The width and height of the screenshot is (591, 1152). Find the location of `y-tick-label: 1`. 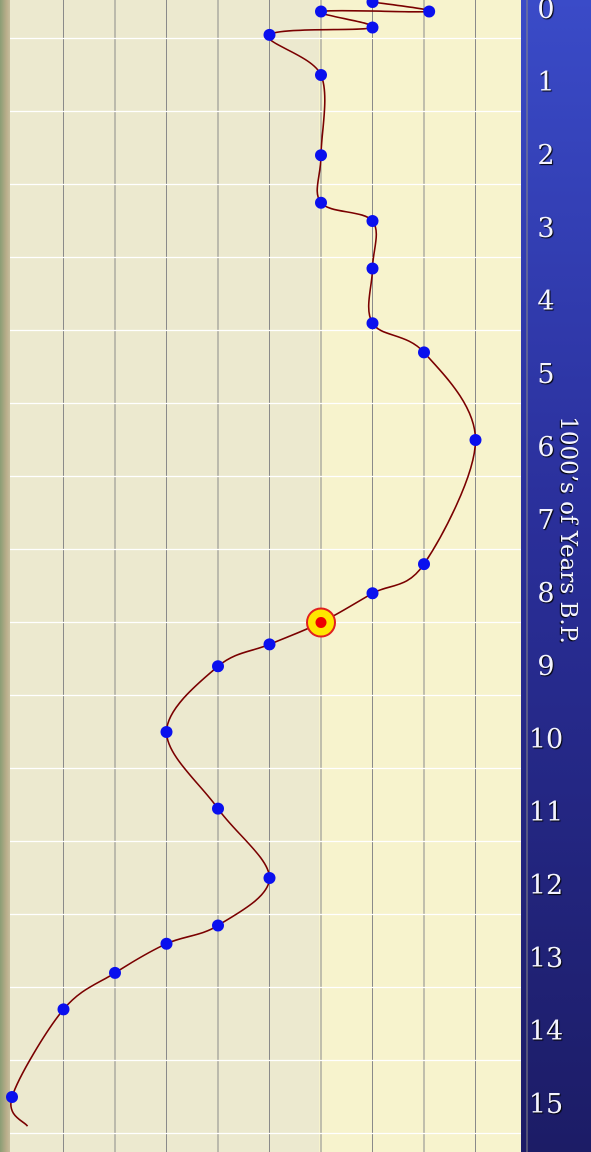

y-tick-label: 1 is located at coordinates (546, 82).